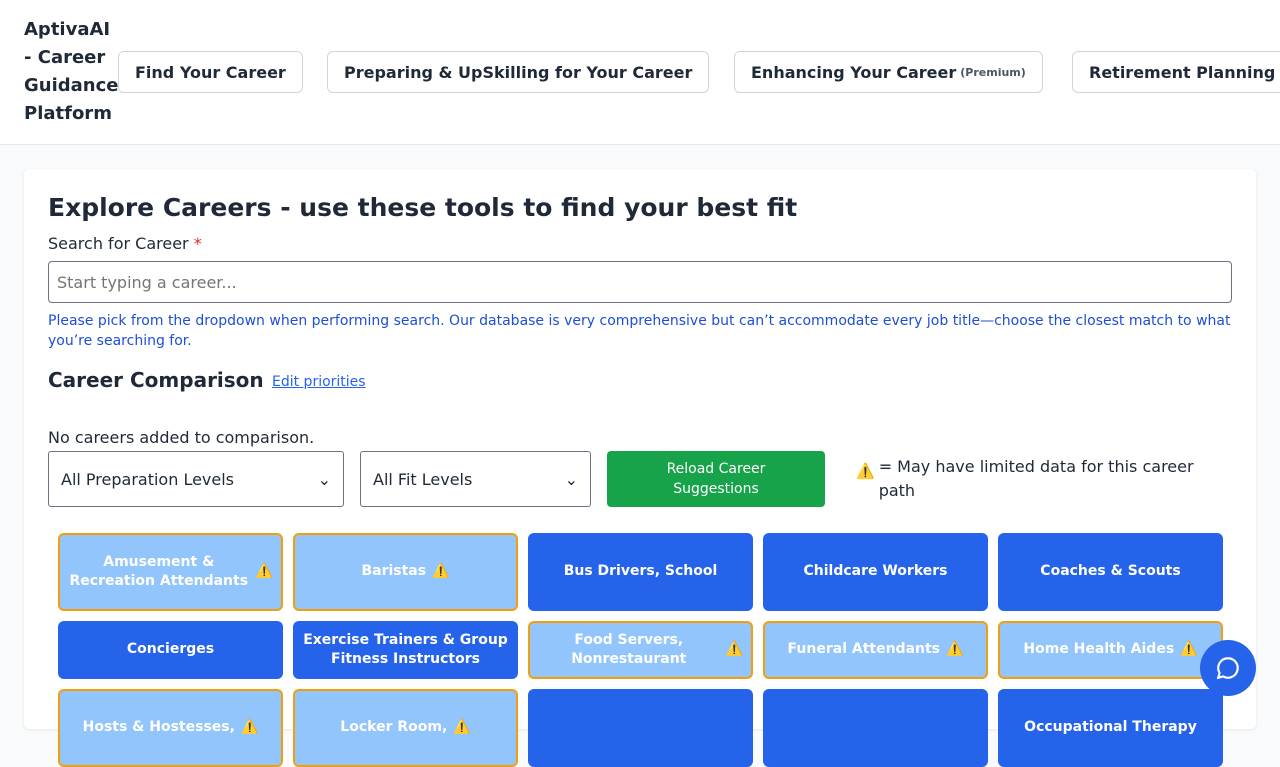 This screenshot has width=1280, height=767. I want to click on nav-label: Preparing & UpSkilling for Your Career, so click(518, 72).